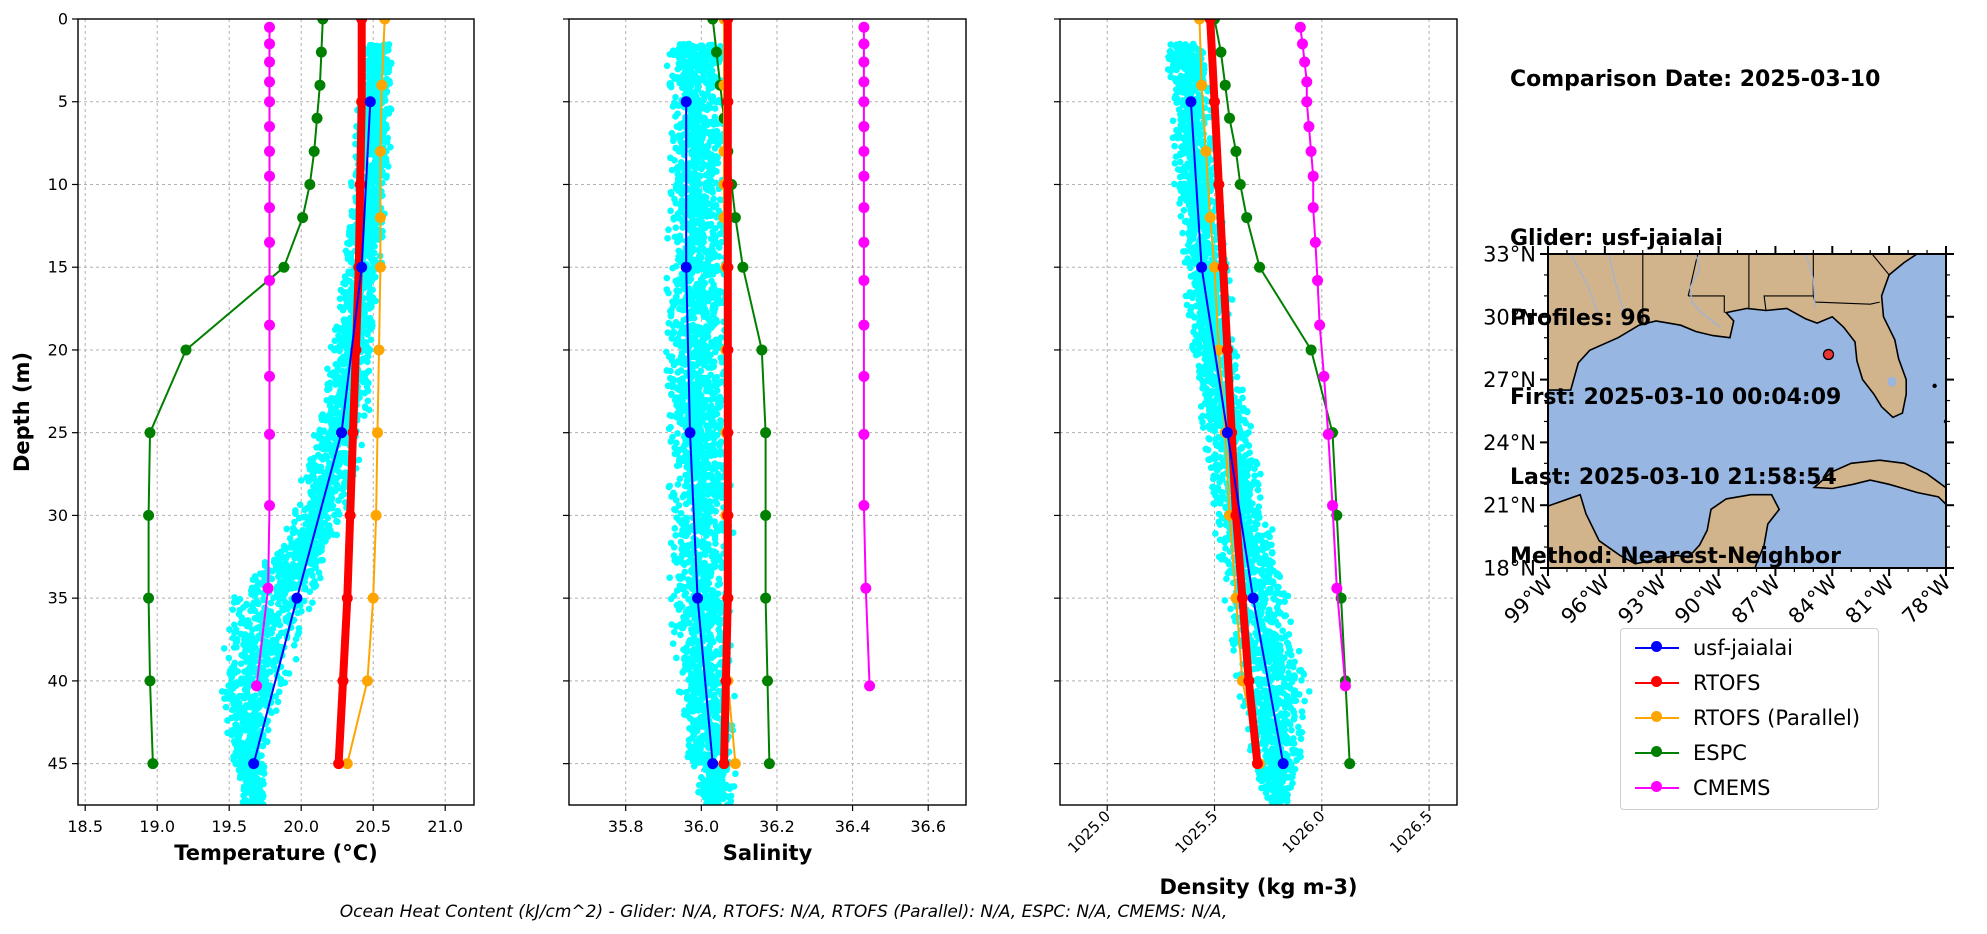 Image resolution: width=1987 pixels, height=934 pixels. What do you see at coordinates (777, 826) in the screenshot?
I see `x-tick-label: 36.2` at bounding box center [777, 826].